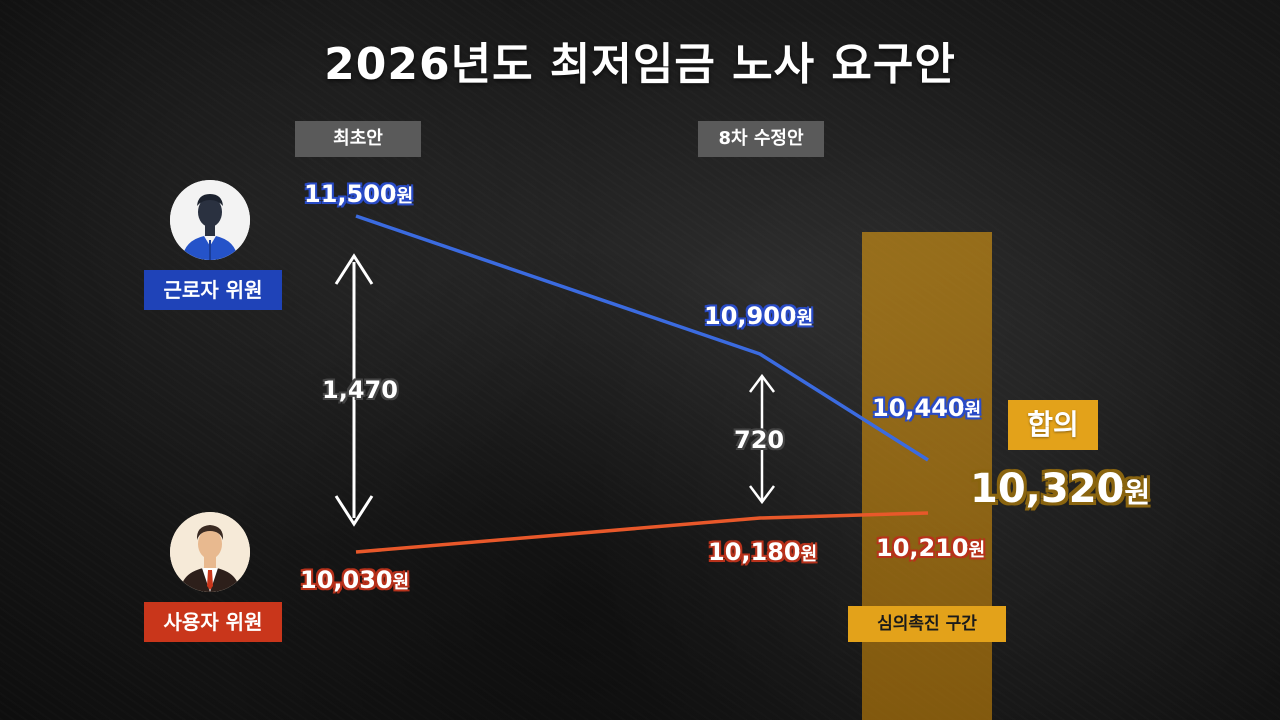 The width and height of the screenshot is (1280, 720). I want to click on page-title: 2026년도 최저임금 노사 요구안, so click(640, 64).